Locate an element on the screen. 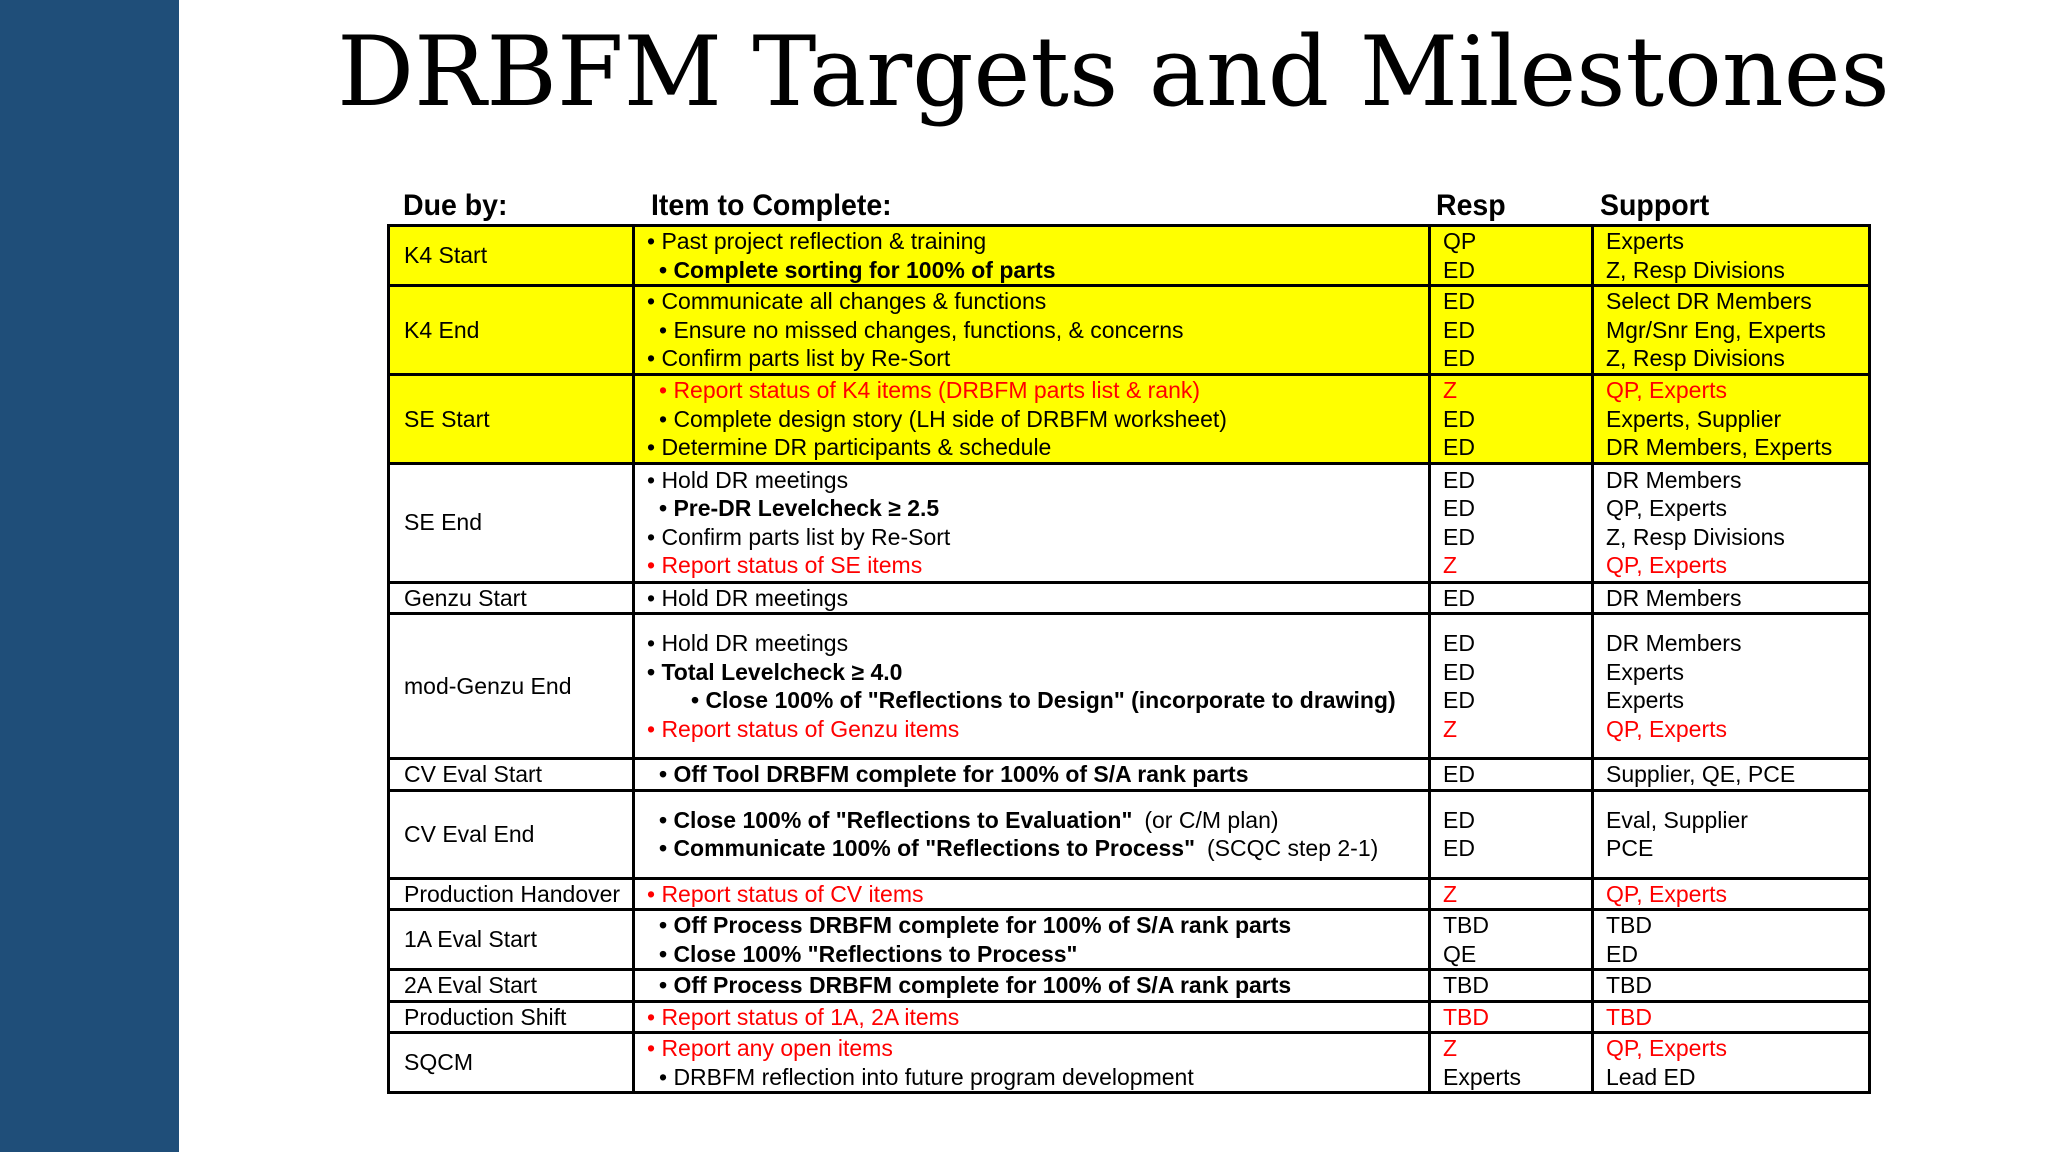 The width and height of the screenshot is (2048, 1152). item-cell: • Report status of CV items is located at coordinates (1031, 893).